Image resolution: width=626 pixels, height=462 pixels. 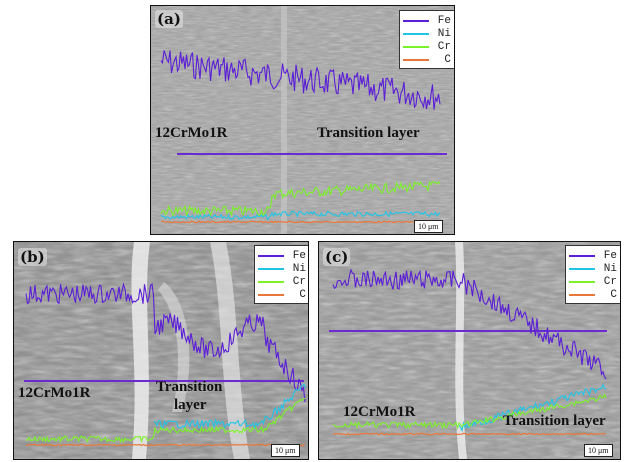 I want to click on region-label-layer-b: layer, so click(x=190, y=405).